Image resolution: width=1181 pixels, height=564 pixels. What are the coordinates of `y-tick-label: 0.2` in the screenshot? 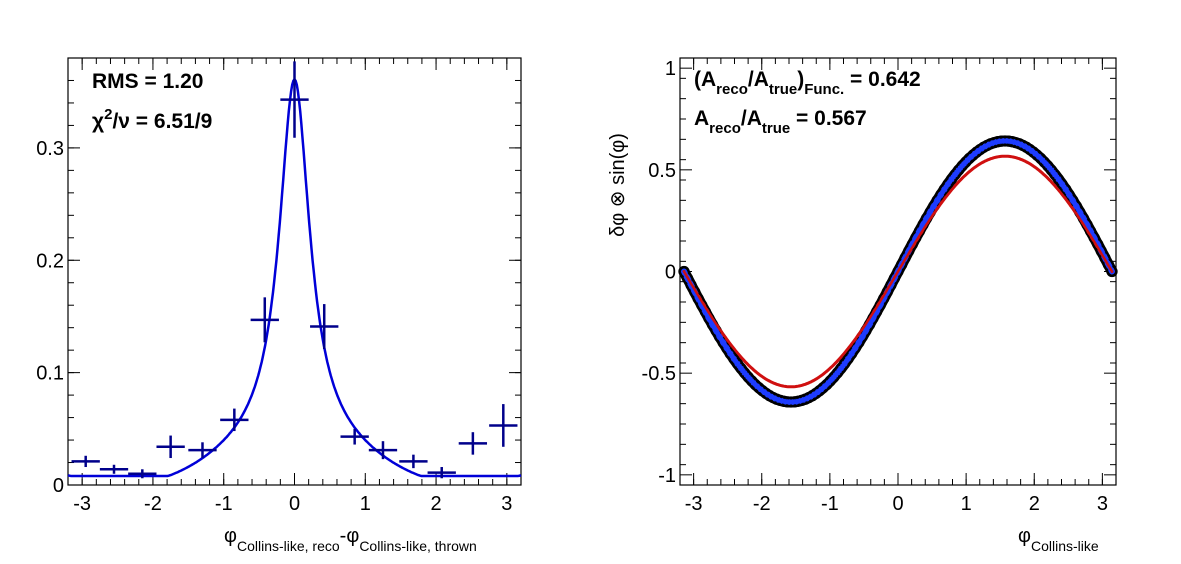 It's located at (50, 261).